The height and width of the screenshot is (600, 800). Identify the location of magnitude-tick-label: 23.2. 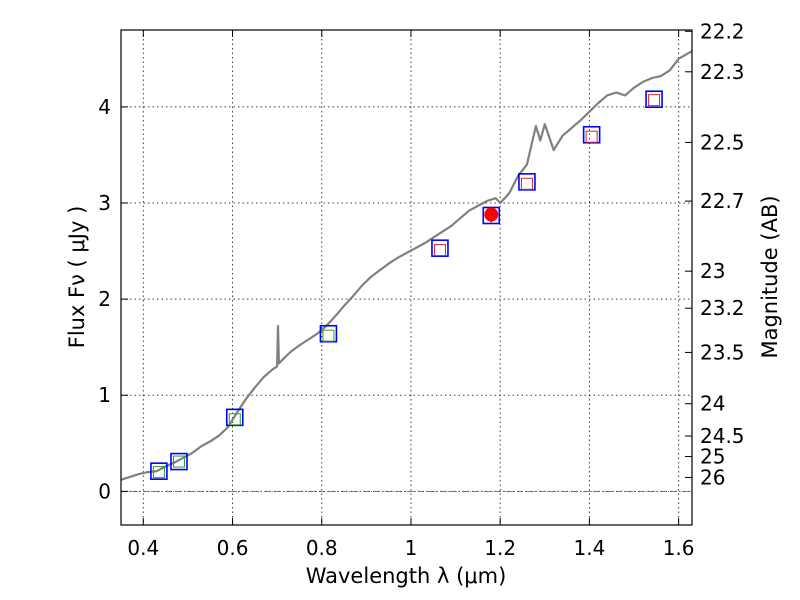
(722, 308).